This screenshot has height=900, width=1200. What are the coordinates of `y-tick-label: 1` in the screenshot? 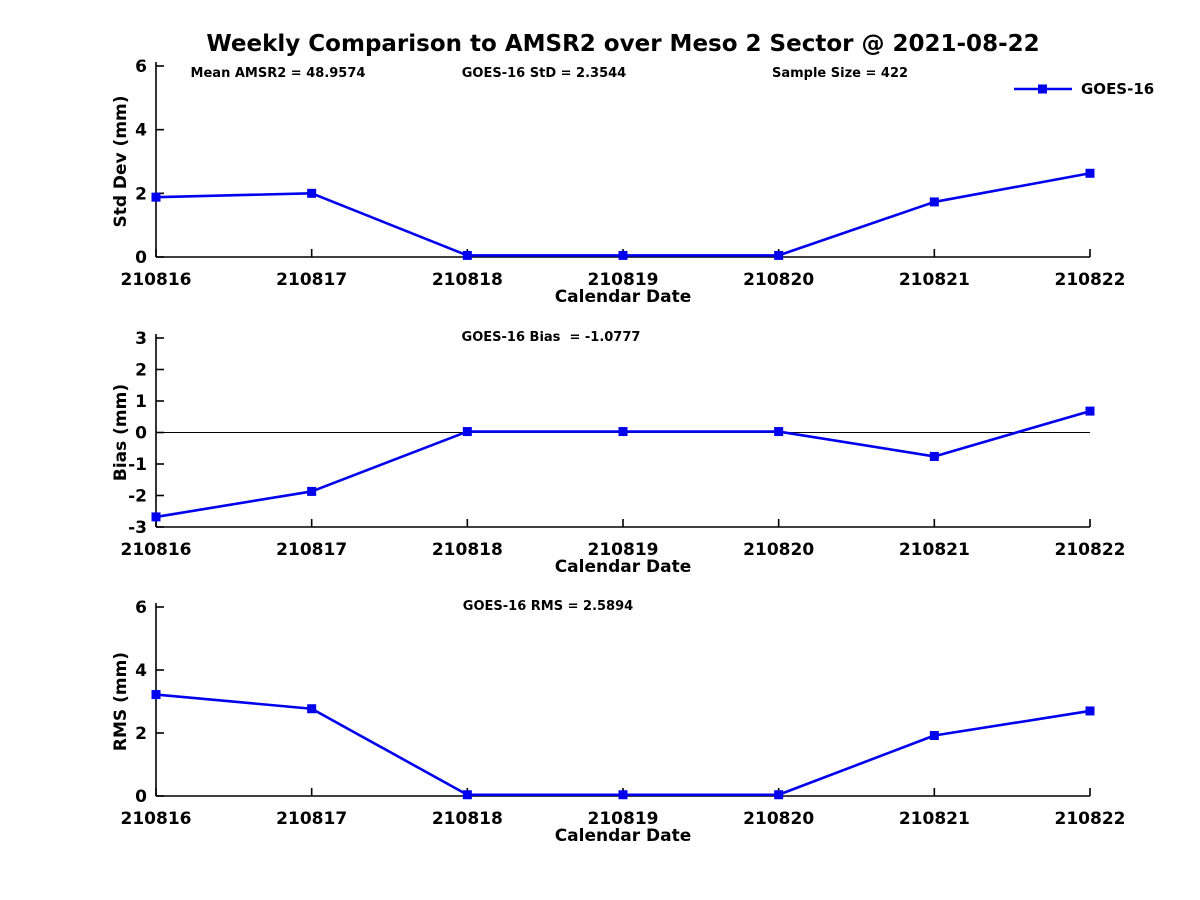 It's located at (141, 402).